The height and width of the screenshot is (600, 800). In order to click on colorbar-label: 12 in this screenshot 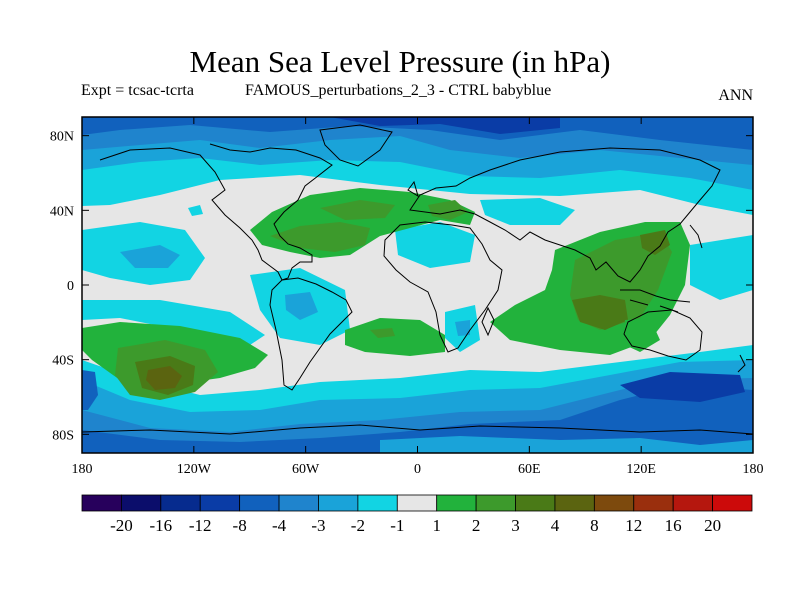, I will do `click(633, 525)`.